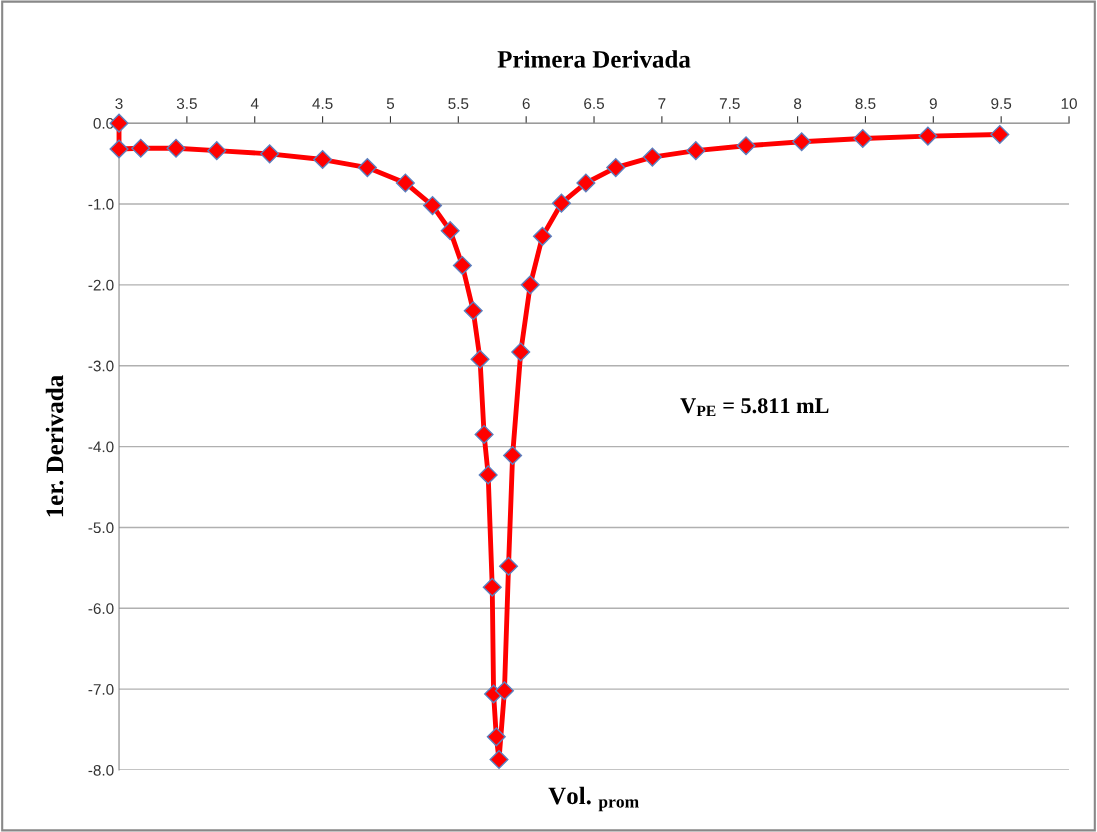 The image size is (1097, 832). Describe the element at coordinates (593, 799) in the screenshot. I see `x-axis-title: Vol. $_{prom}$` at that location.